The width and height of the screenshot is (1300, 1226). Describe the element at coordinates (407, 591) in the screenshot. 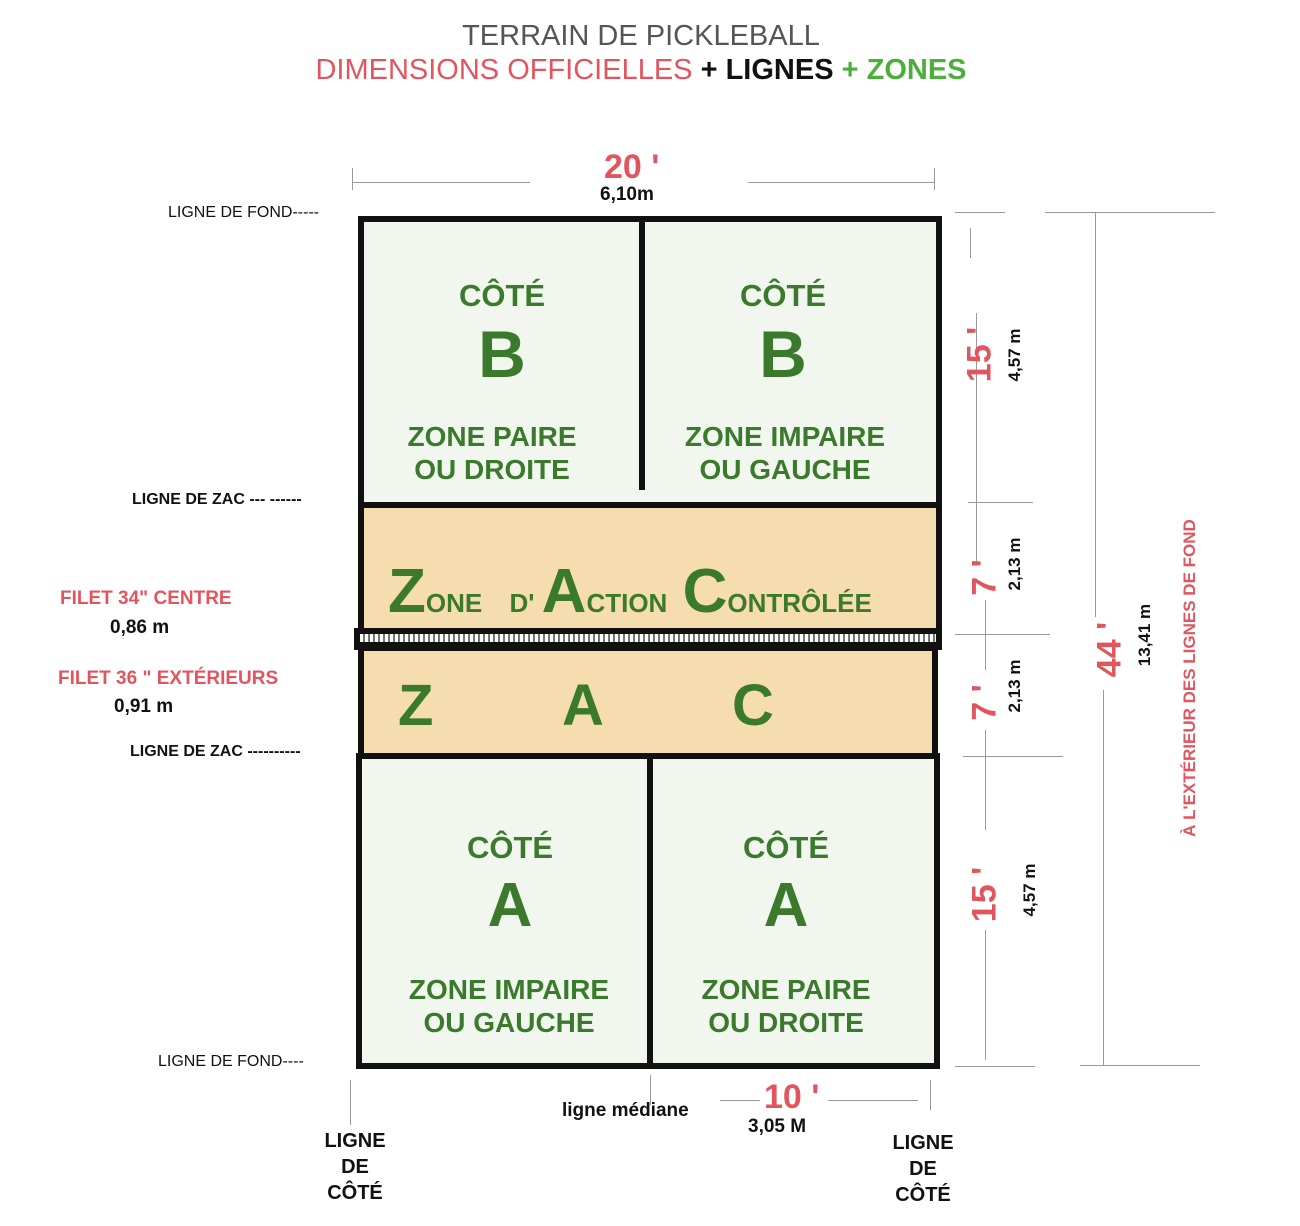

I see `letter: Z` at that location.